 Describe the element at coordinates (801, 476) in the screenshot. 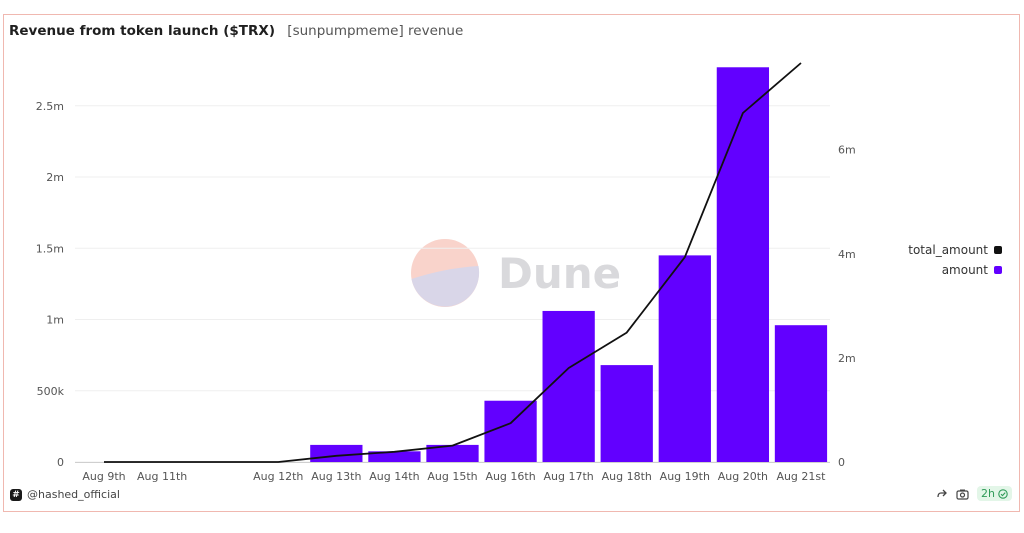

I see `x-tick-label-aug-21st: Aug 21st` at that location.